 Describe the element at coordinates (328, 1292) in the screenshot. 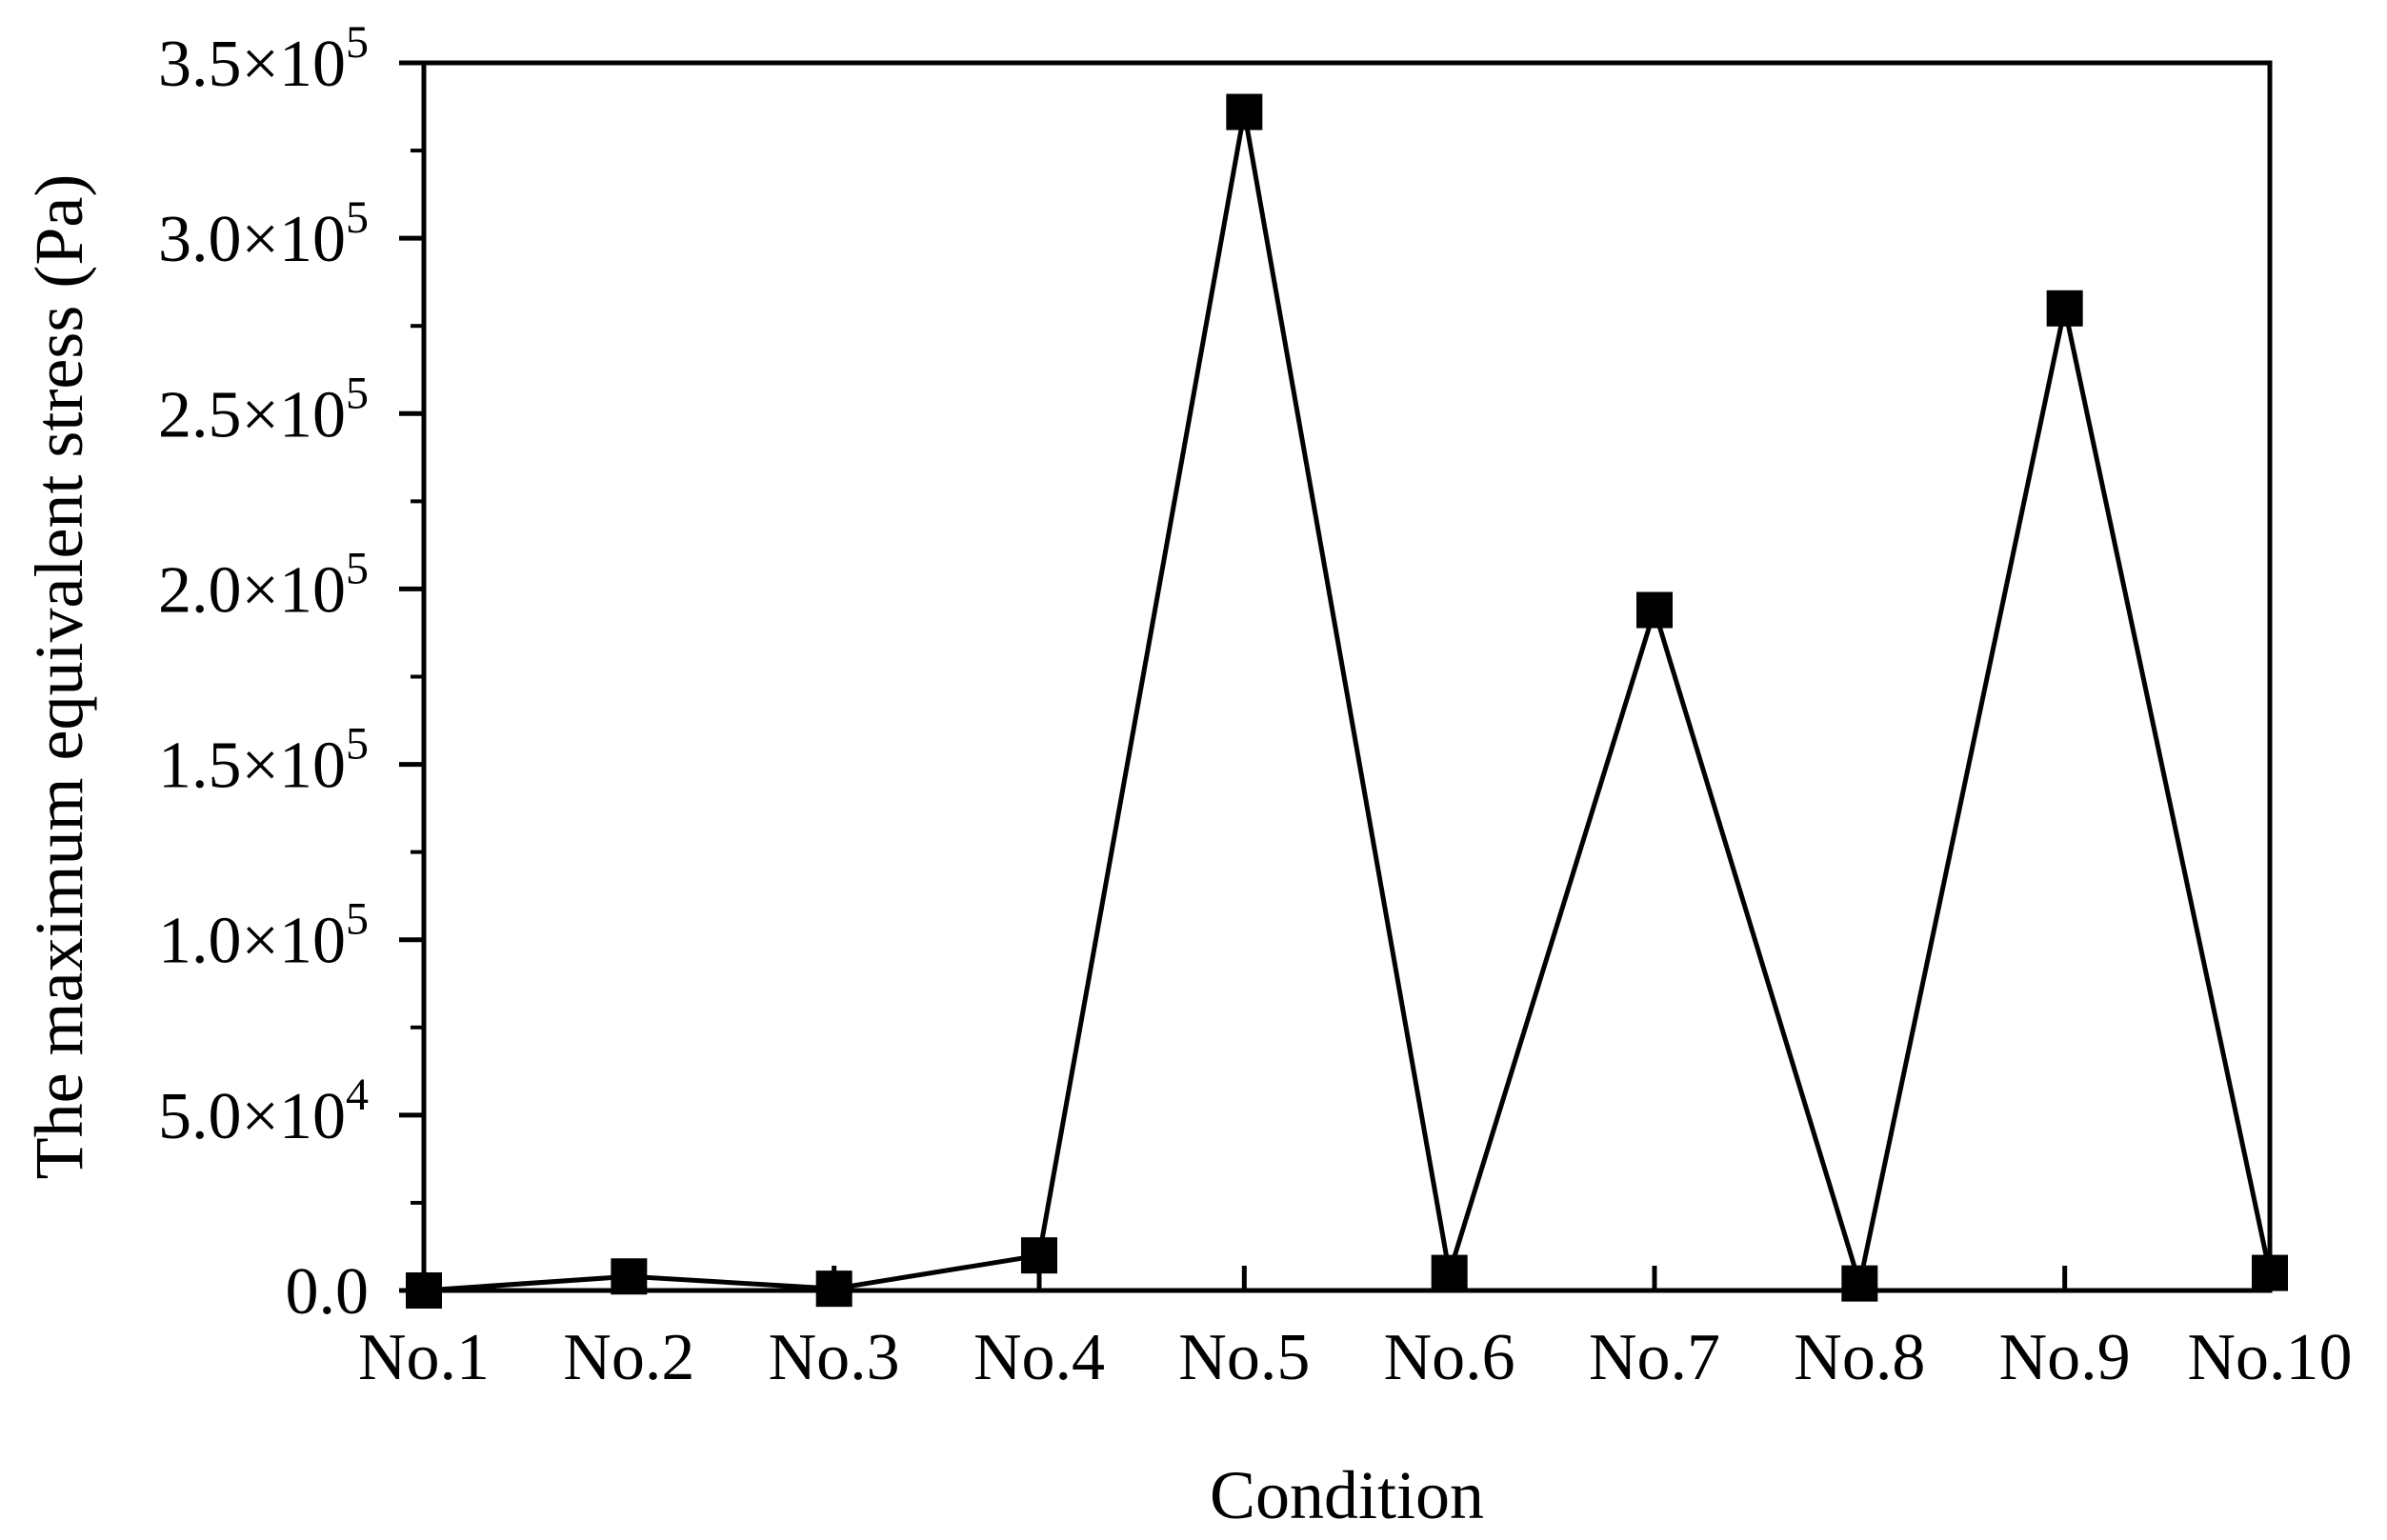

I see `y-tick-label: 0.0` at that location.